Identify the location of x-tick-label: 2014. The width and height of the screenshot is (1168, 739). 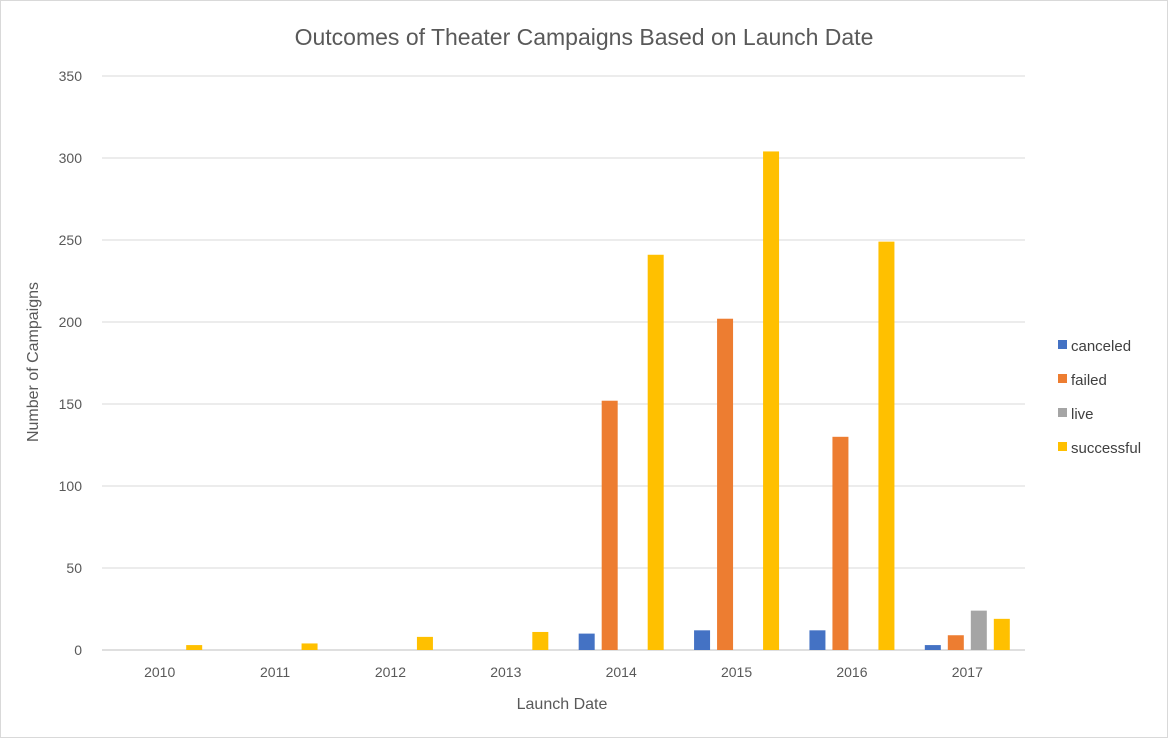
(621, 672).